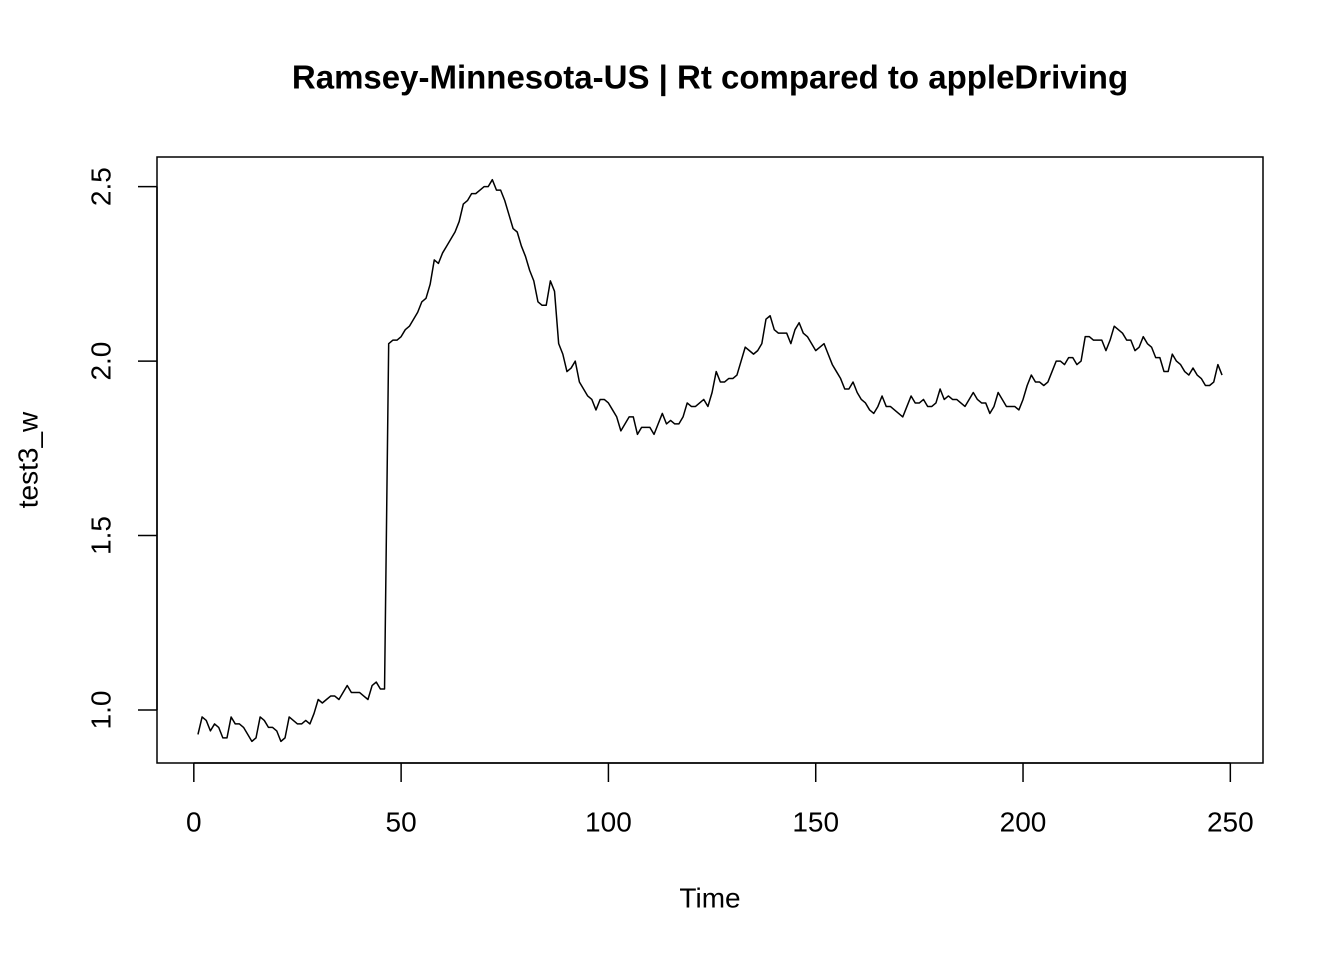 The width and height of the screenshot is (1344, 960). Describe the element at coordinates (608, 821) in the screenshot. I see `x-tick-label: 100` at that location.